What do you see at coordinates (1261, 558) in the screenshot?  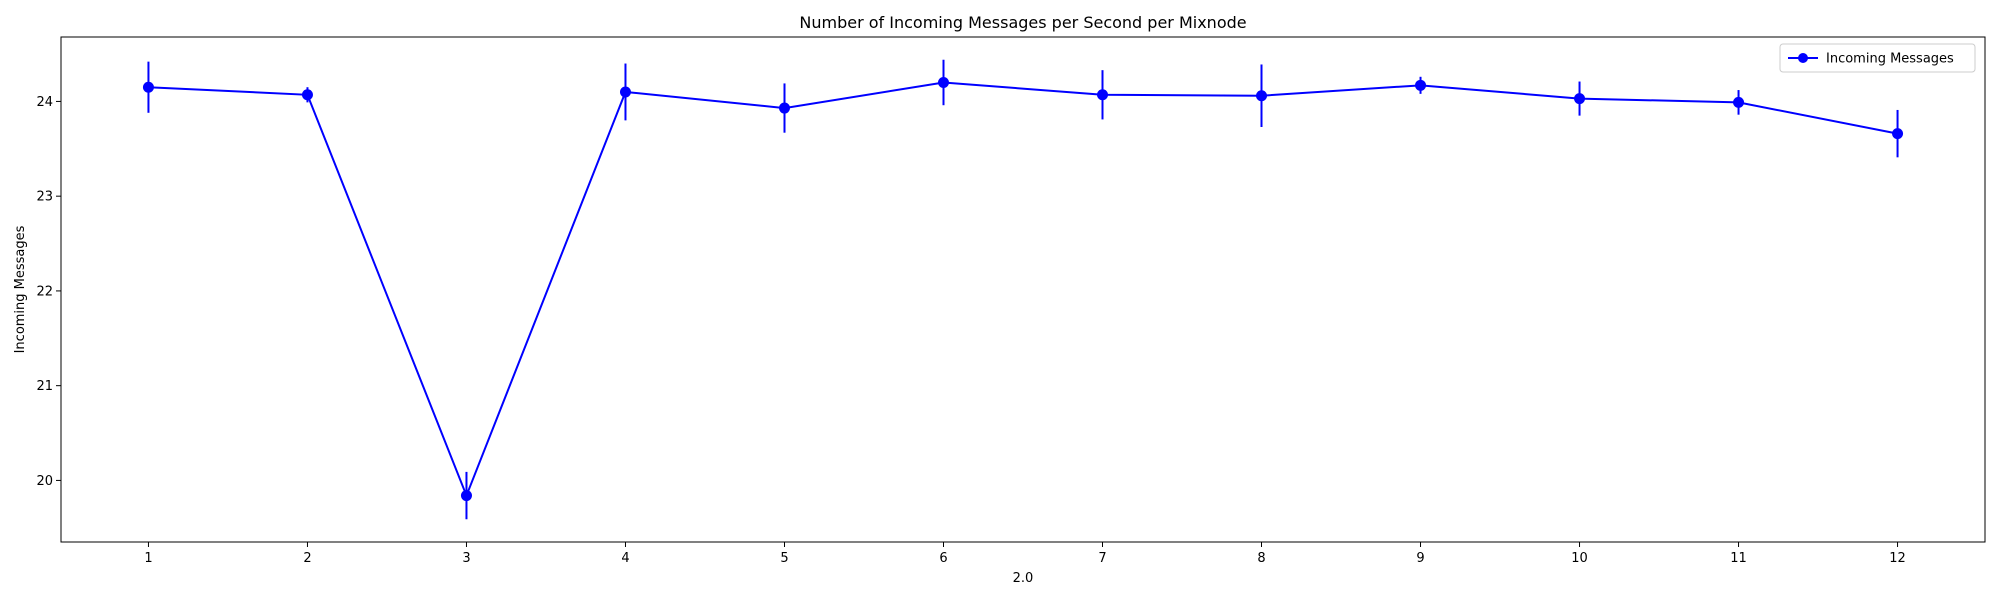 I see `x-tick-label: 8` at bounding box center [1261, 558].